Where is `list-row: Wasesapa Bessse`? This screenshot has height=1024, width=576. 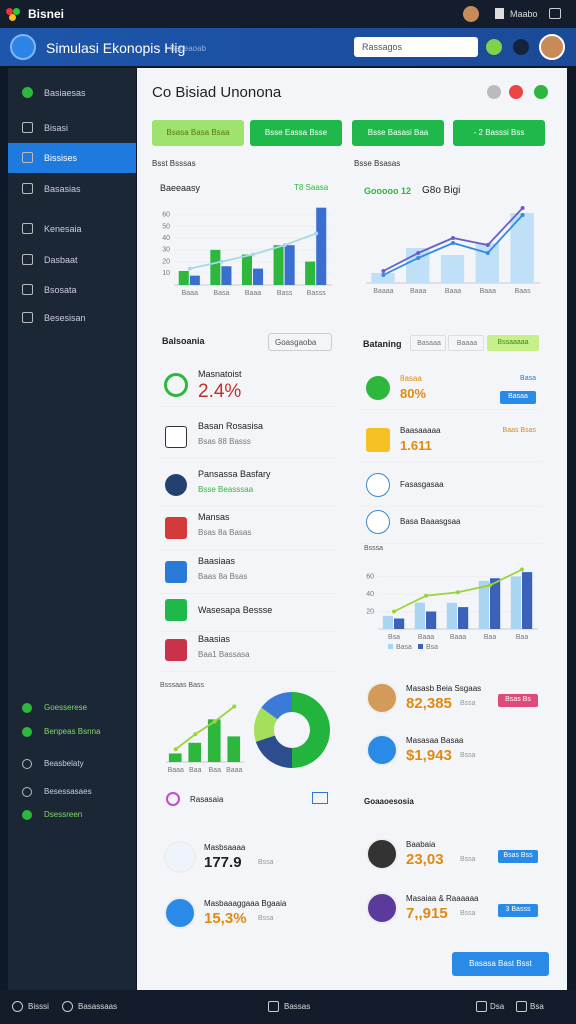 list-row: Wasesapa Bessse is located at coordinates (247, 610).